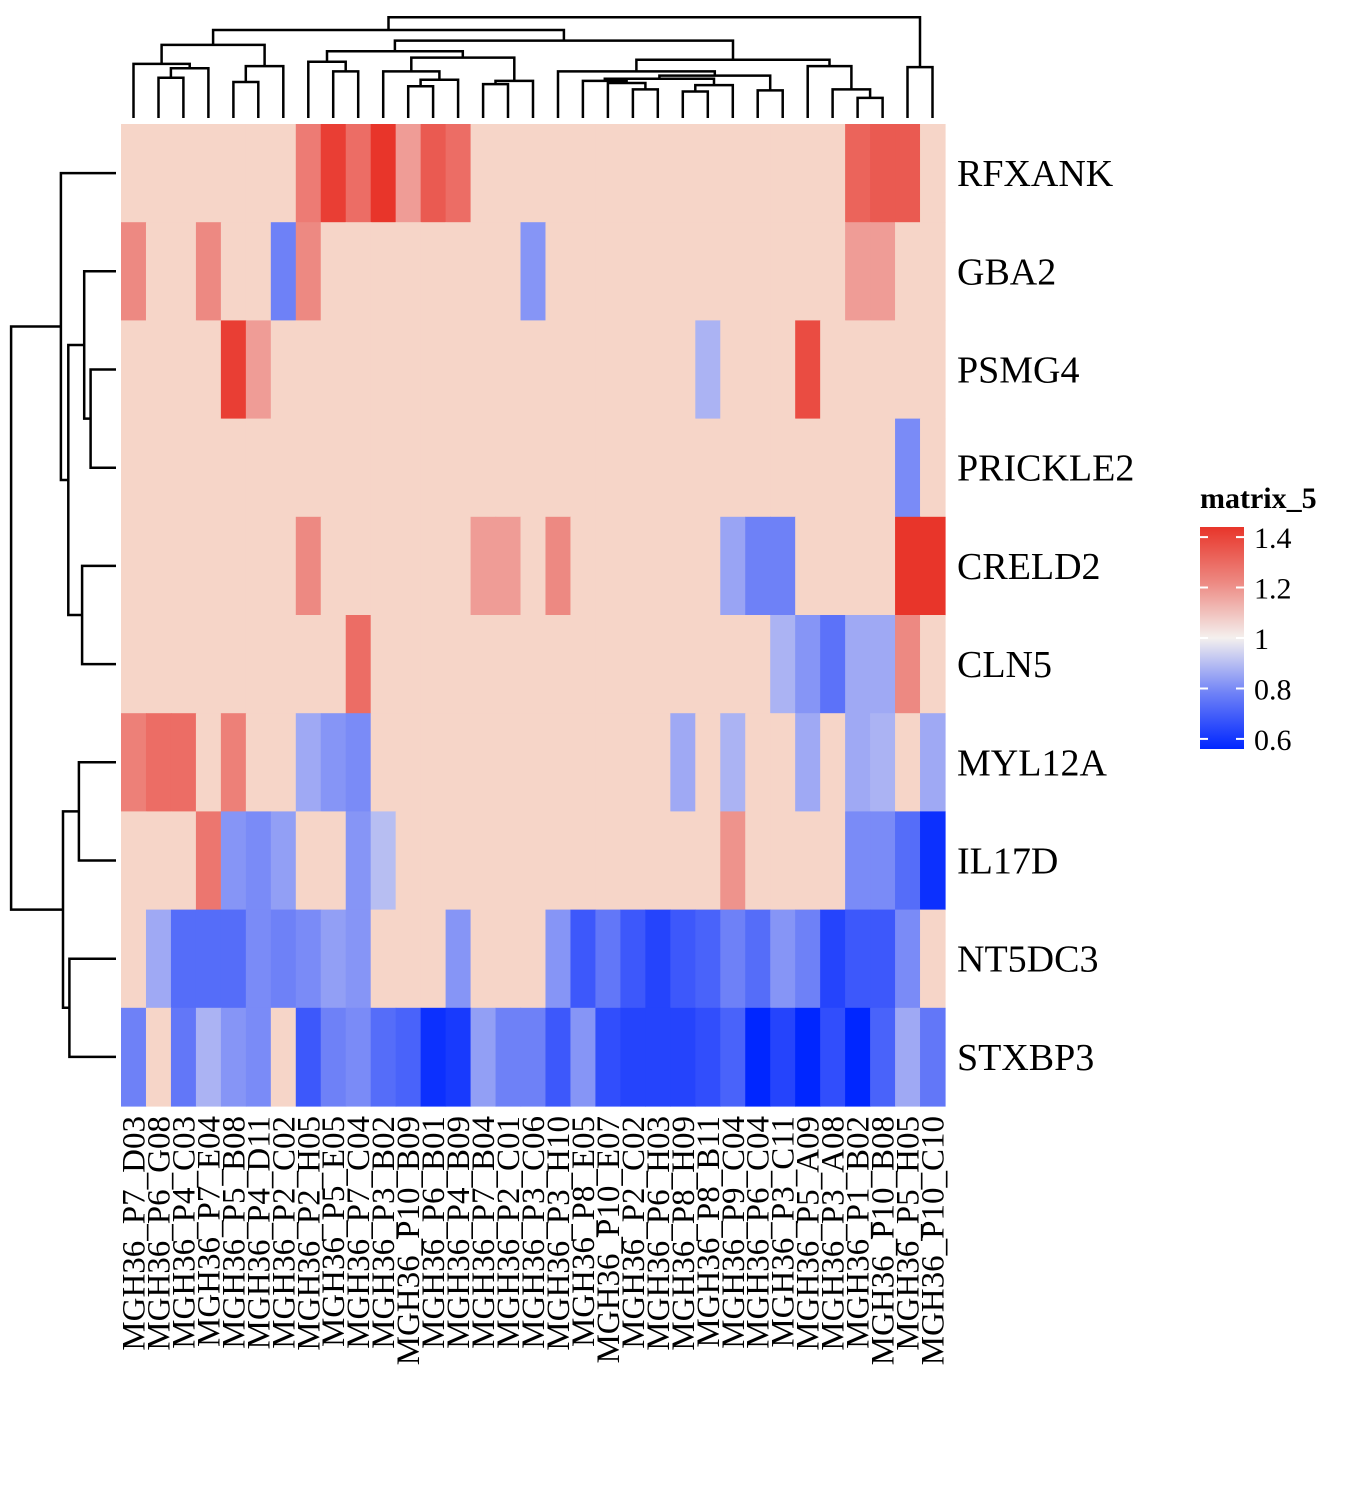 This screenshot has height=1494, width=1366. What do you see at coordinates (509, 1232) in the screenshot?
I see `column-label: MGH36_P2_C01` at bounding box center [509, 1232].